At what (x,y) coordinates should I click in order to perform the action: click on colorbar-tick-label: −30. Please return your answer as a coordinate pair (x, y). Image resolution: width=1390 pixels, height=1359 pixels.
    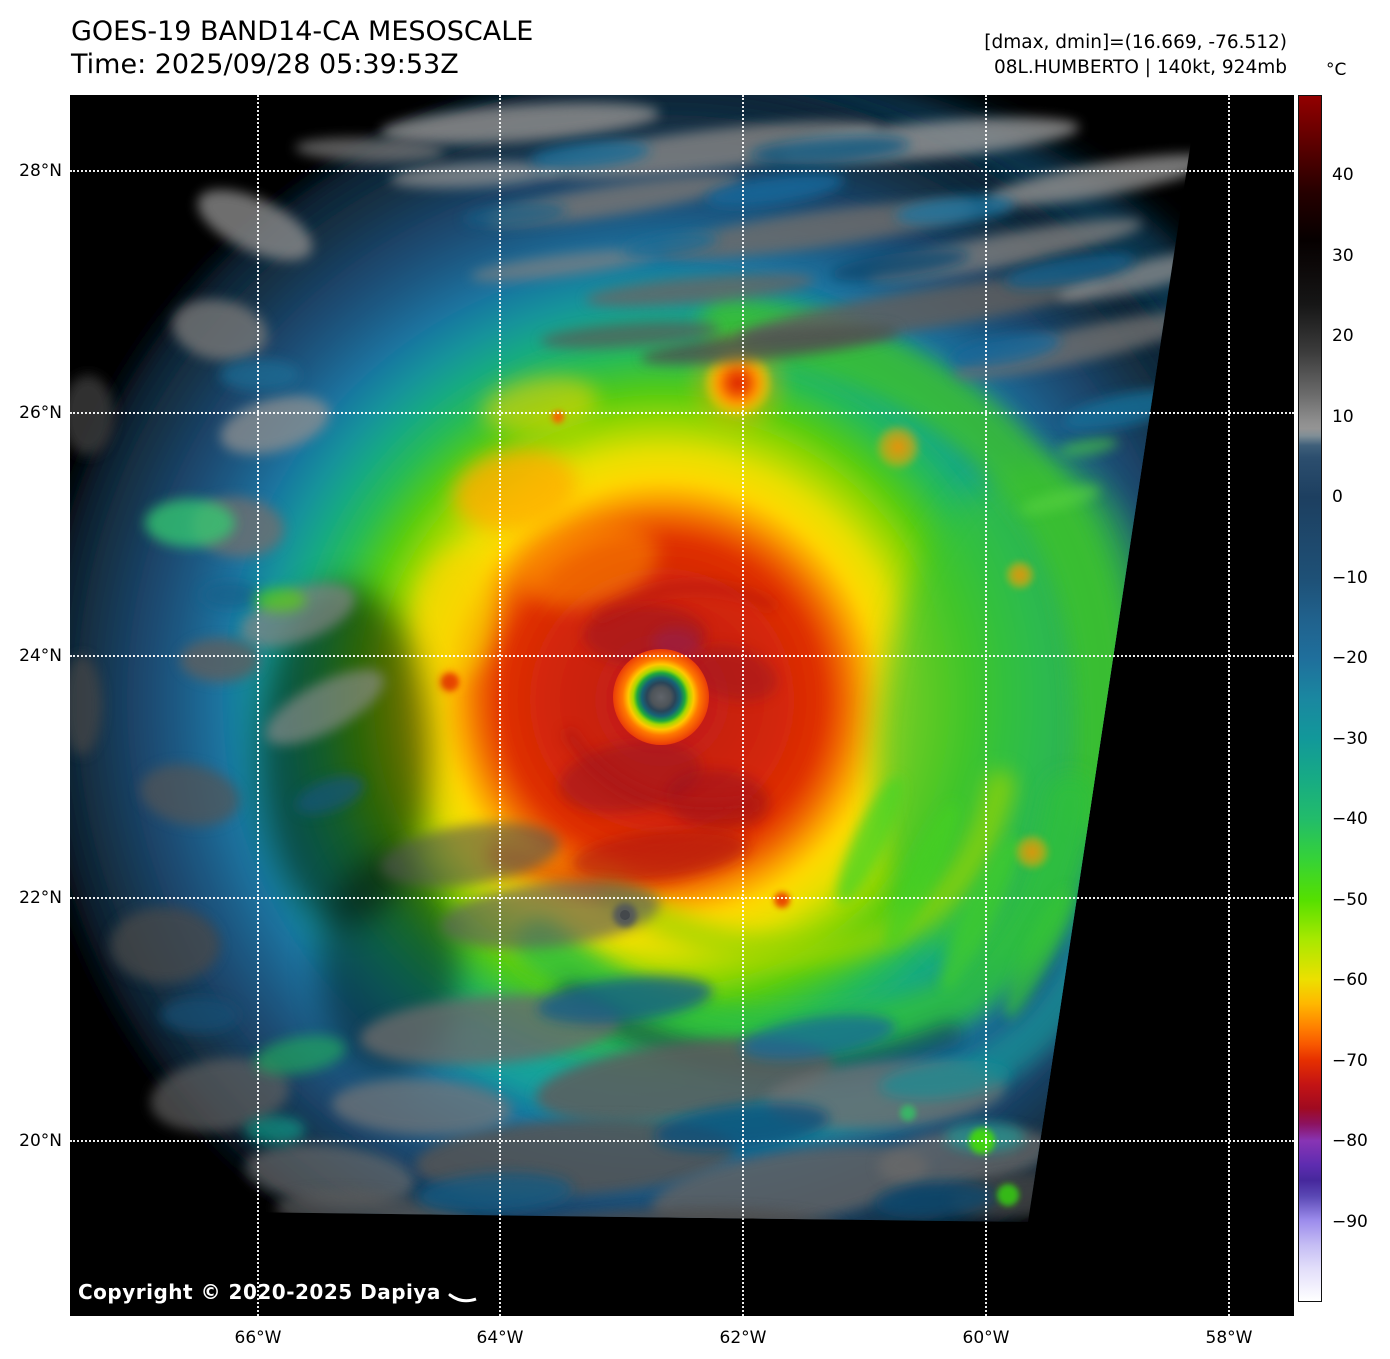
    Looking at the image, I should click on (1350, 738).